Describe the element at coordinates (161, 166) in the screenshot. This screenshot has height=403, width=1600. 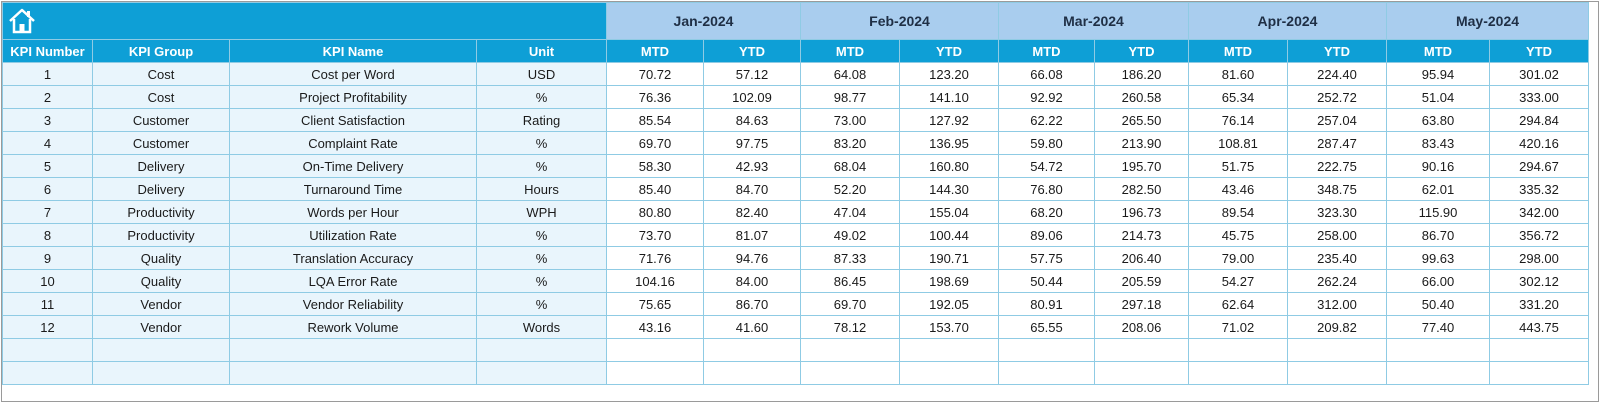
I see `cell: Delivery` at that location.